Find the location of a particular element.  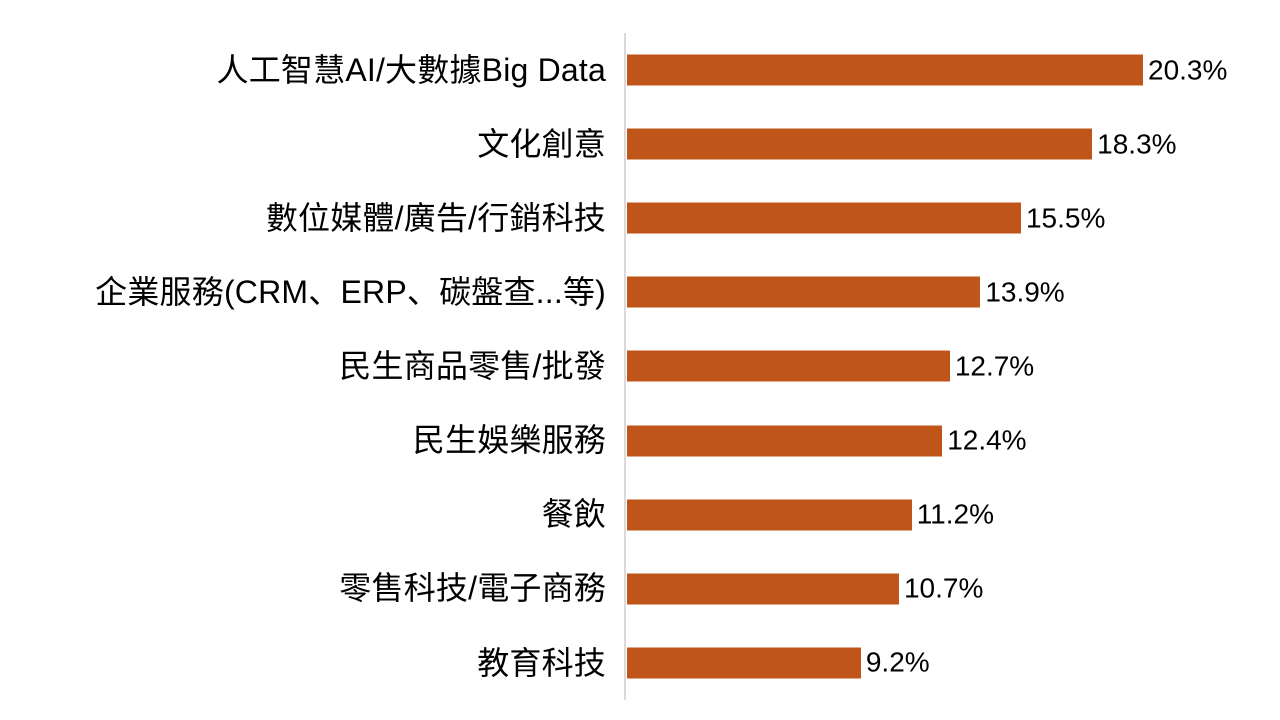

bar-group: 12.7% is located at coordinates (831, 366).